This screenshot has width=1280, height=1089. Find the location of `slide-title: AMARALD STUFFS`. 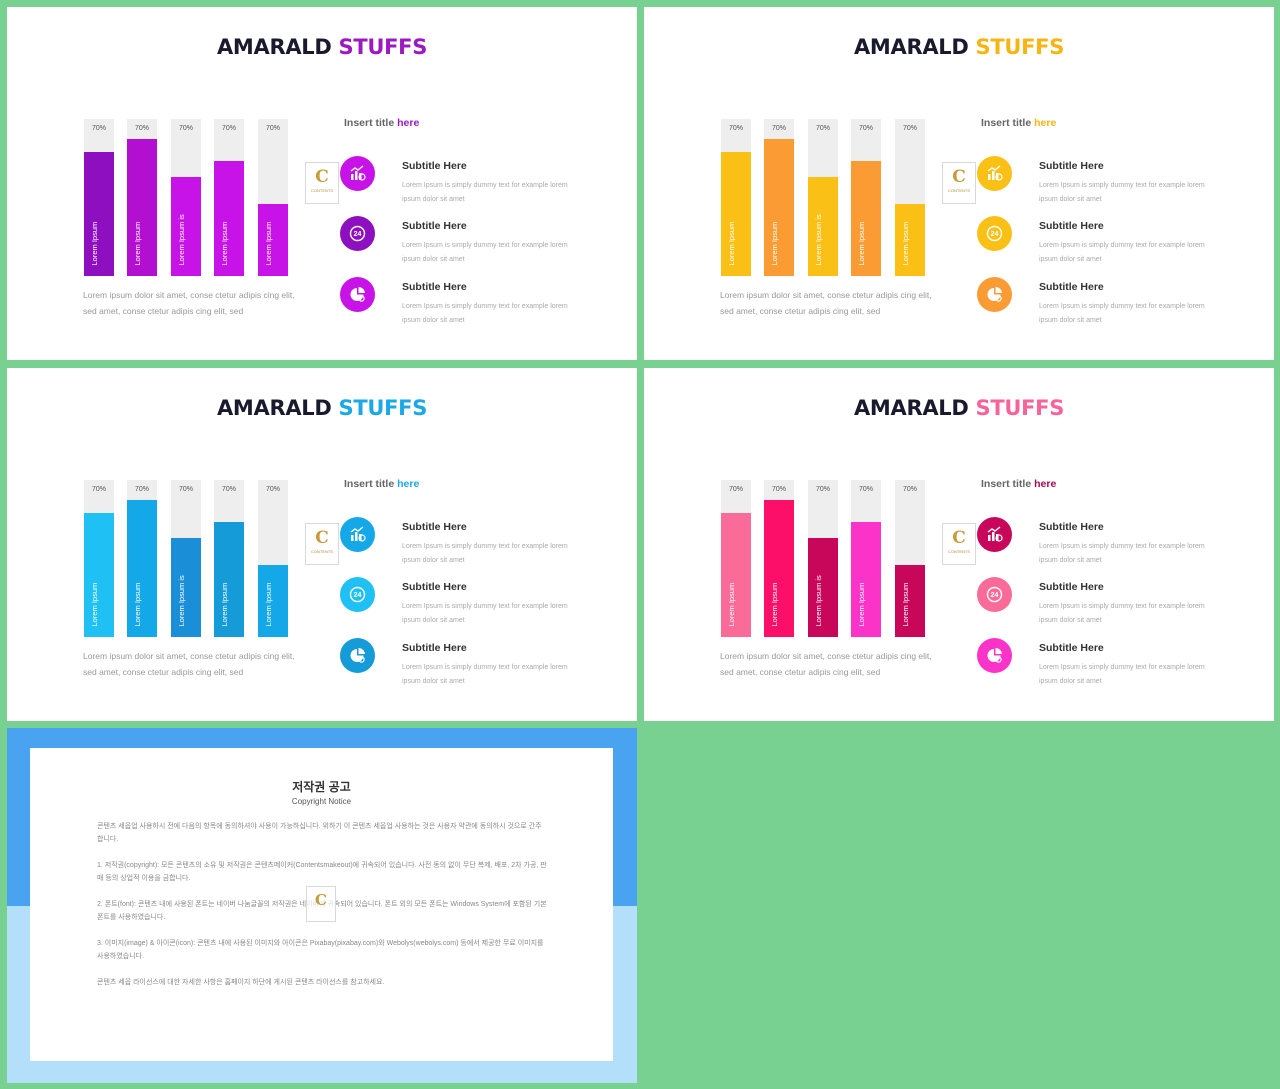

slide-title: AMARALD STUFFS is located at coordinates (322, 47).